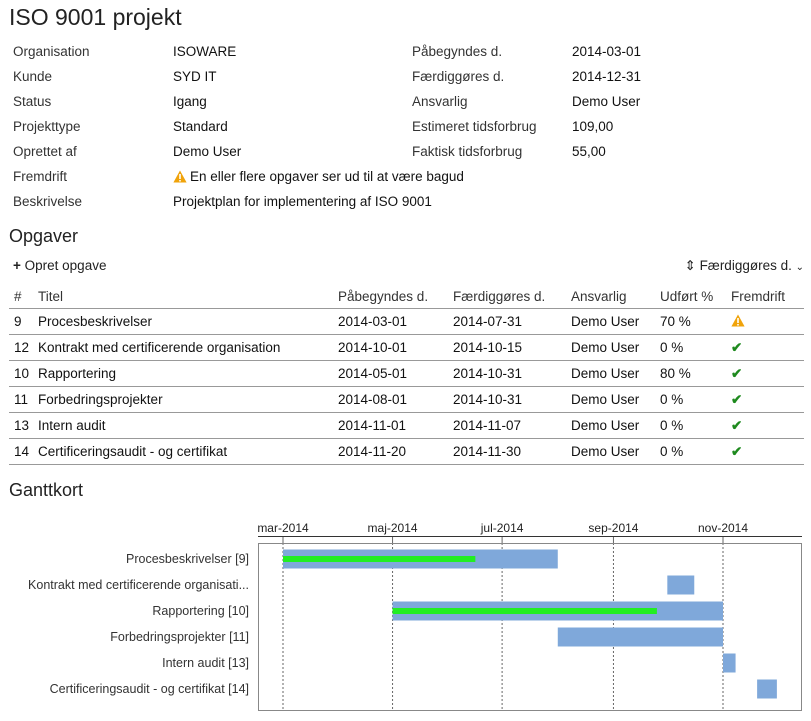 The height and width of the screenshot is (721, 811). What do you see at coordinates (390, 296) in the screenshot?
I see `column-header: Påbegyndes d.` at bounding box center [390, 296].